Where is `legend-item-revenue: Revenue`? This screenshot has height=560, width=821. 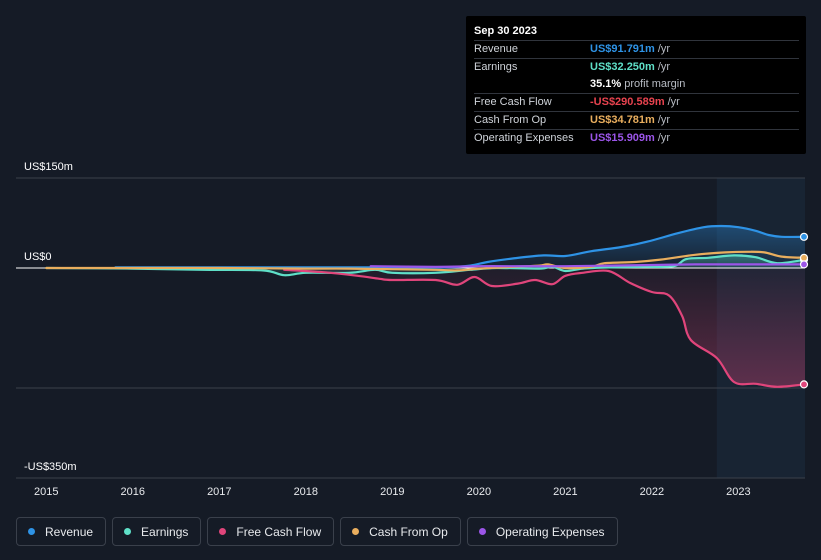
legend-item-revenue: Revenue is located at coordinates (61, 531).